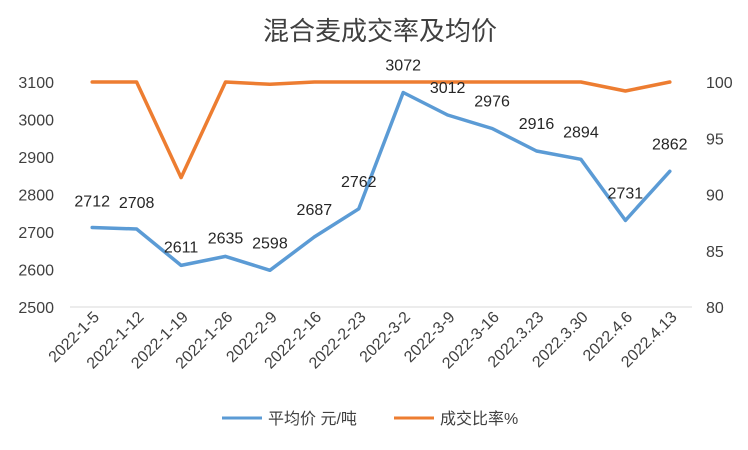  What do you see at coordinates (715, 308) in the screenshot?
I see `right-tick-label: 80` at bounding box center [715, 308].